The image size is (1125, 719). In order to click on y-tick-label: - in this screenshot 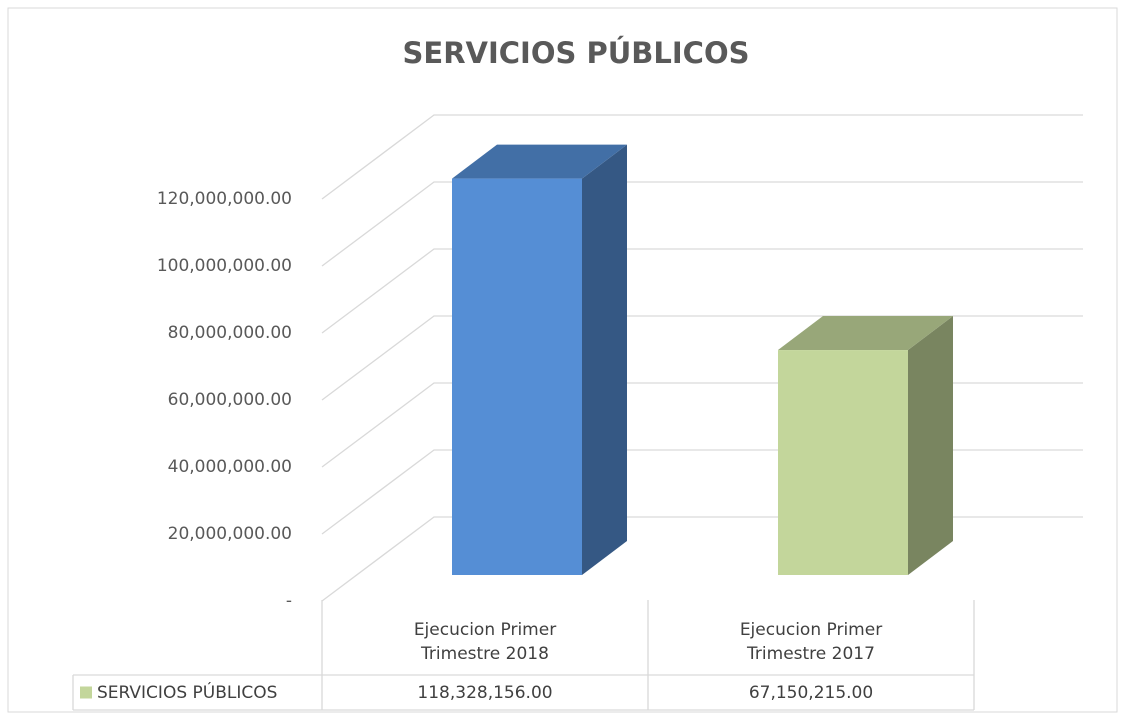, I will do `click(289, 601)`.